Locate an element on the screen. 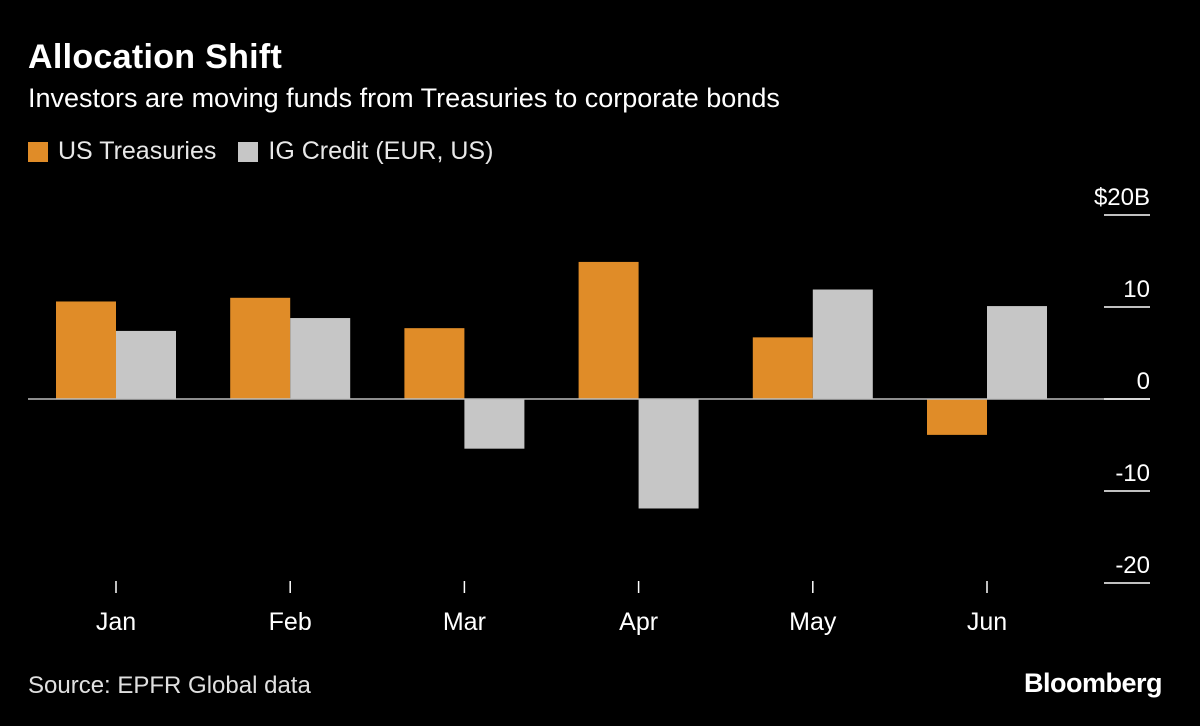 The image size is (1200, 726). chart-legend: US Treasuries IG Credit (EUR, US) is located at coordinates (271, 151).